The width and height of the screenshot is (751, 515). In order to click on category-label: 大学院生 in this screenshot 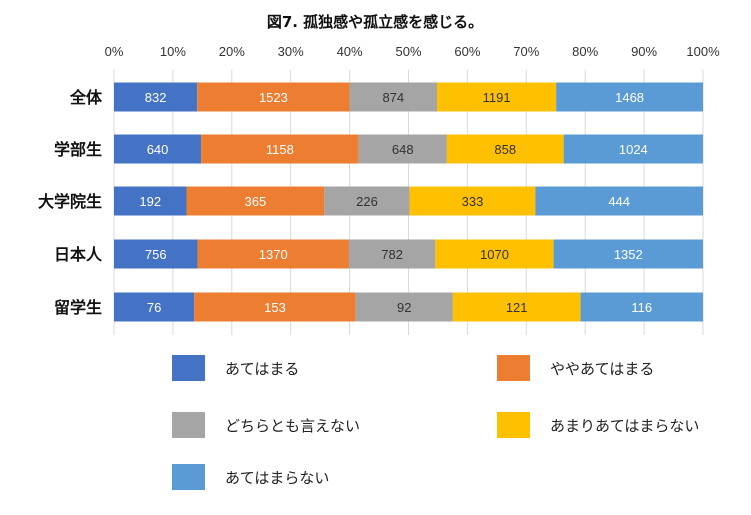, I will do `click(70, 201)`.